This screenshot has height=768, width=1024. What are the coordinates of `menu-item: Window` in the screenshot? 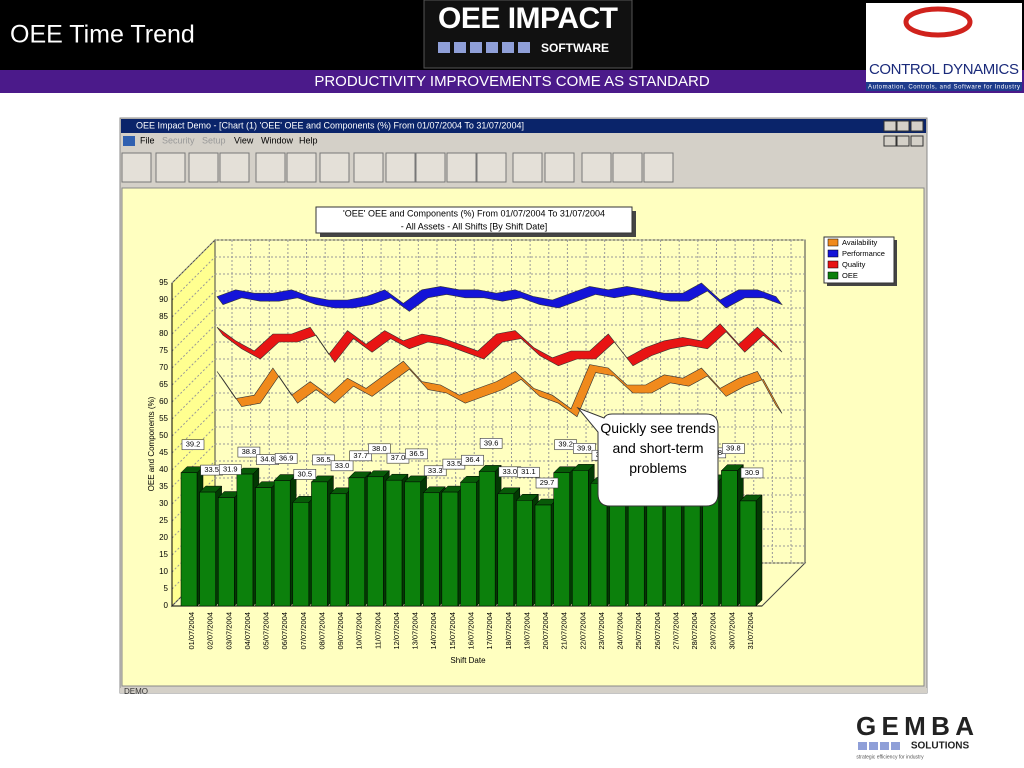 It's located at (277, 140).